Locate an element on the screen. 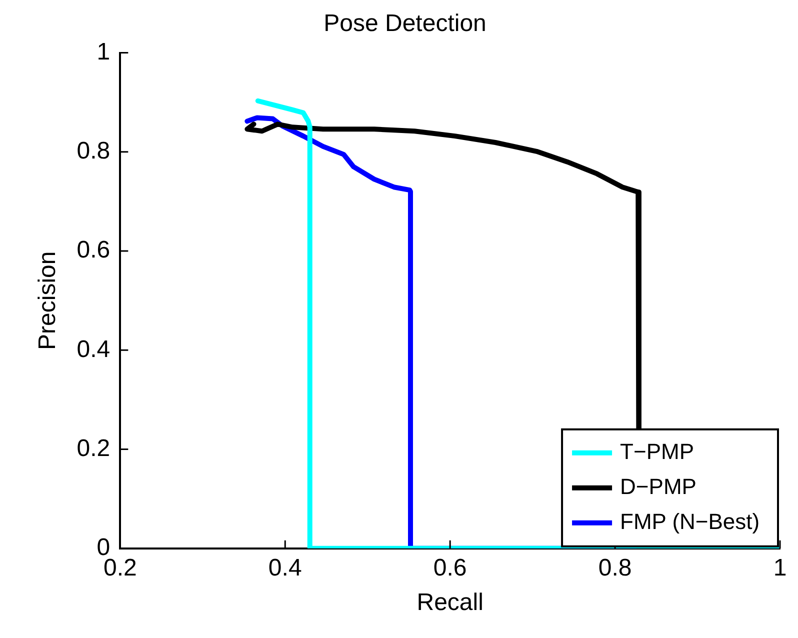  x-tick-label: 0.8 is located at coordinates (615, 568).